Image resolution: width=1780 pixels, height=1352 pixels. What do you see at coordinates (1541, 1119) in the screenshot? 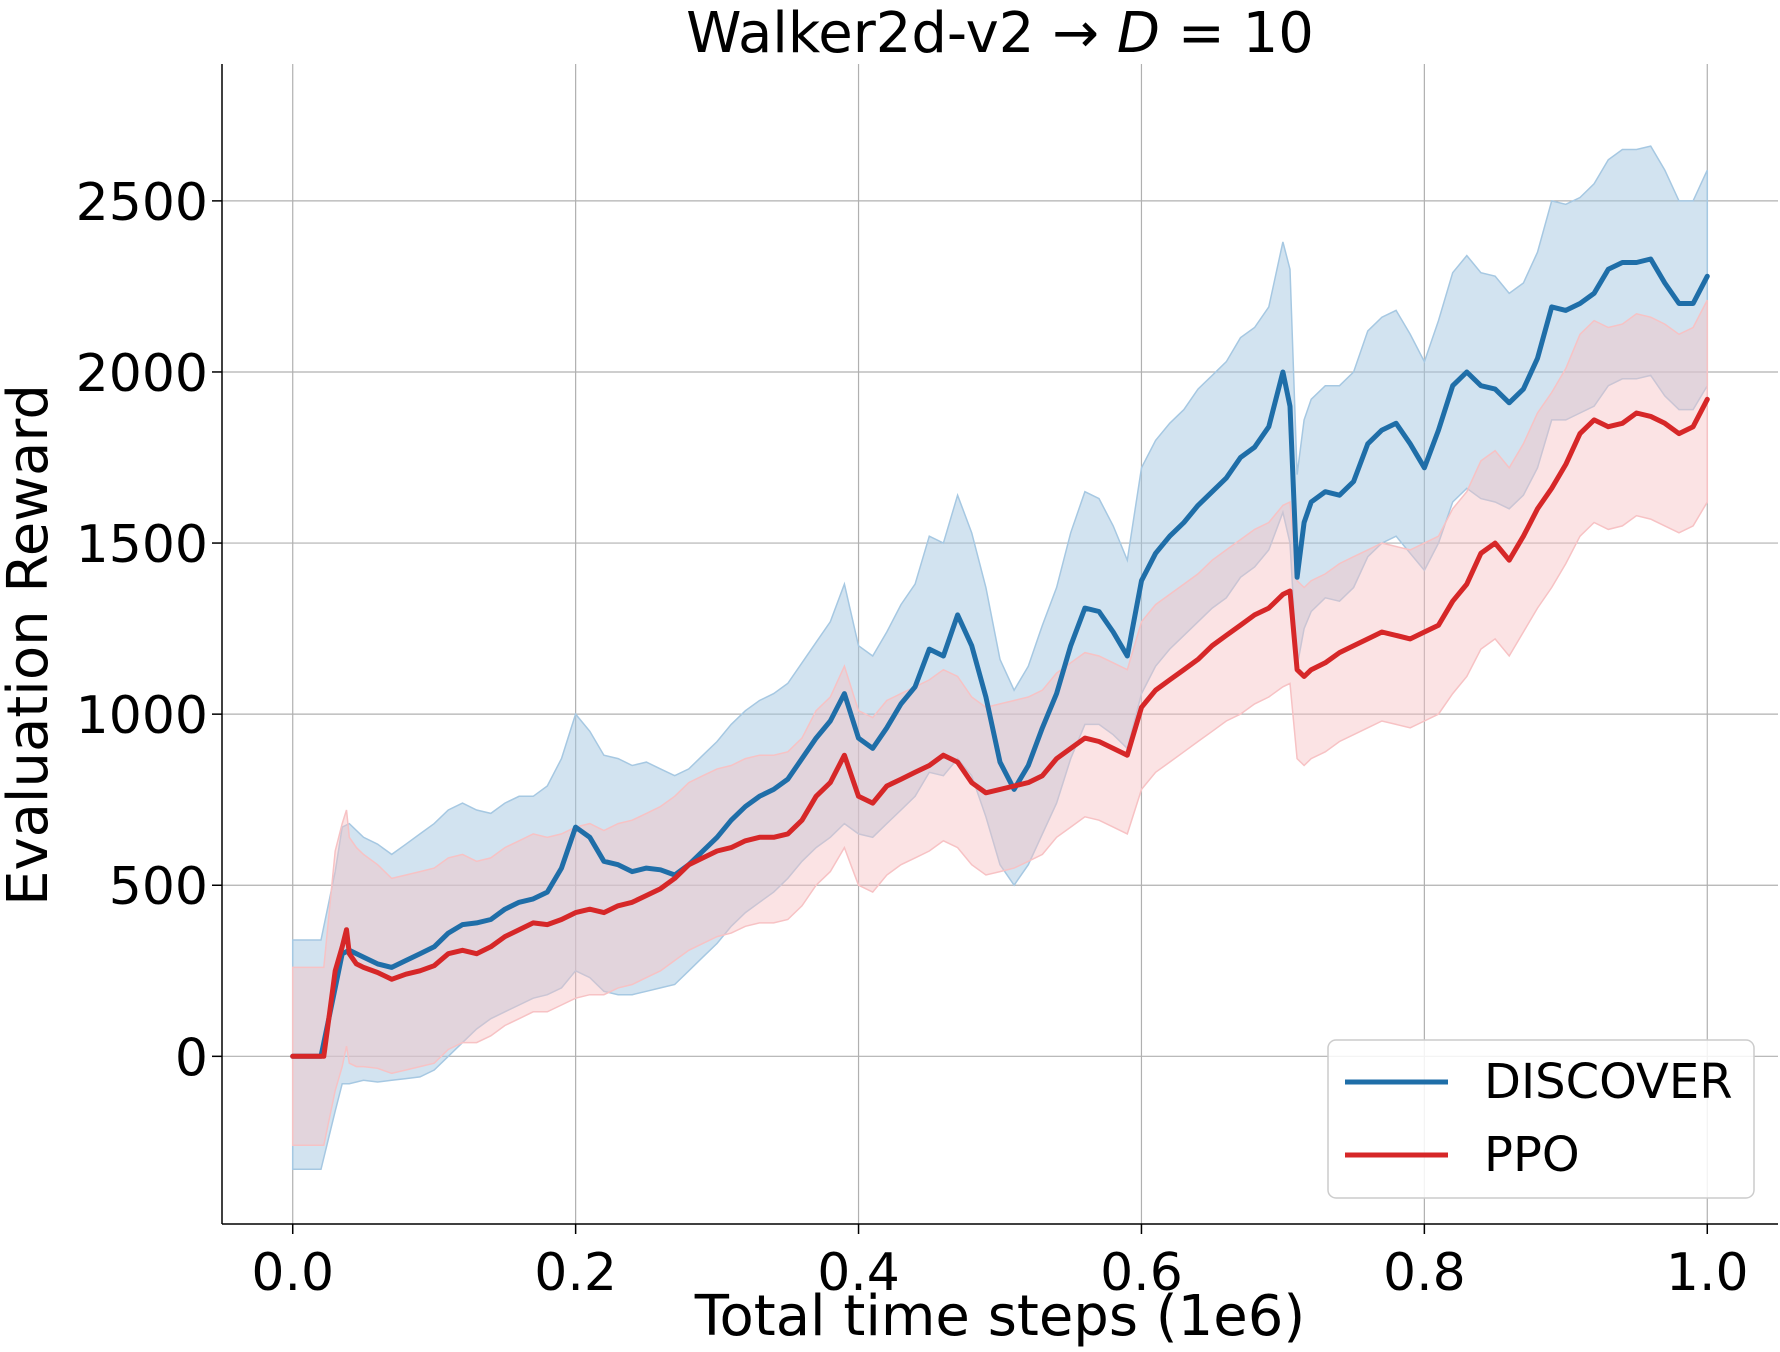
I see `legend: DISCOVER PPO` at bounding box center [1541, 1119].